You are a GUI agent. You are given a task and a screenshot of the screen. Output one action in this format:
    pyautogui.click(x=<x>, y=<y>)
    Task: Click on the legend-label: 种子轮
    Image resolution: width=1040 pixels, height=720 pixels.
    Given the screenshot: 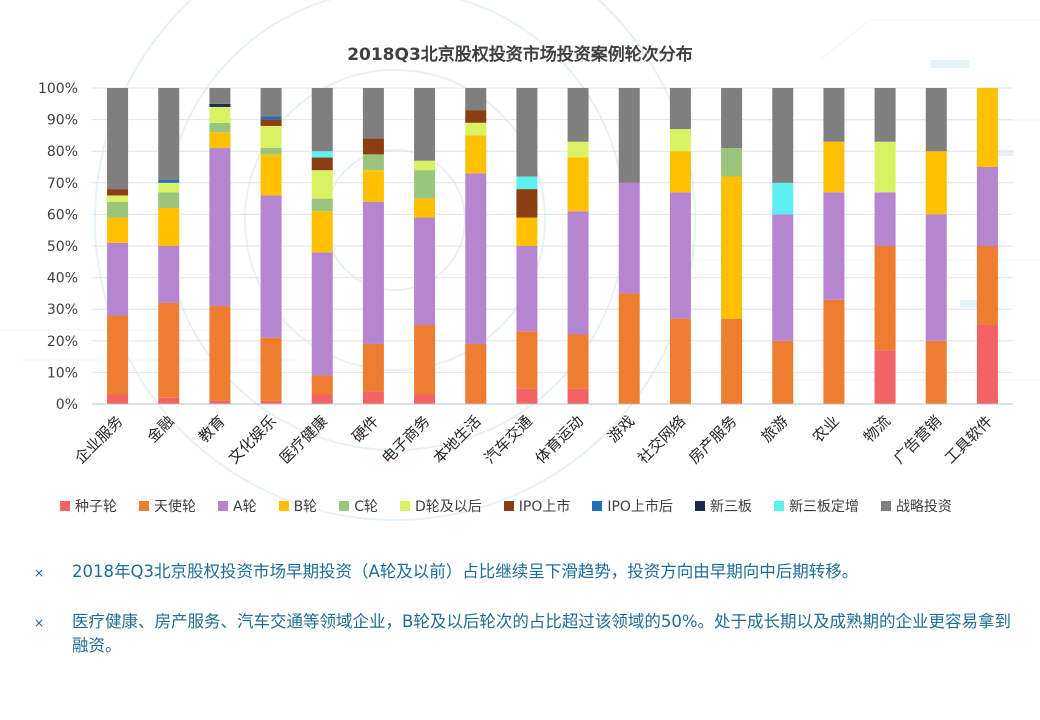 What is the action you would take?
    pyautogui.click(x=96, y=507)
    